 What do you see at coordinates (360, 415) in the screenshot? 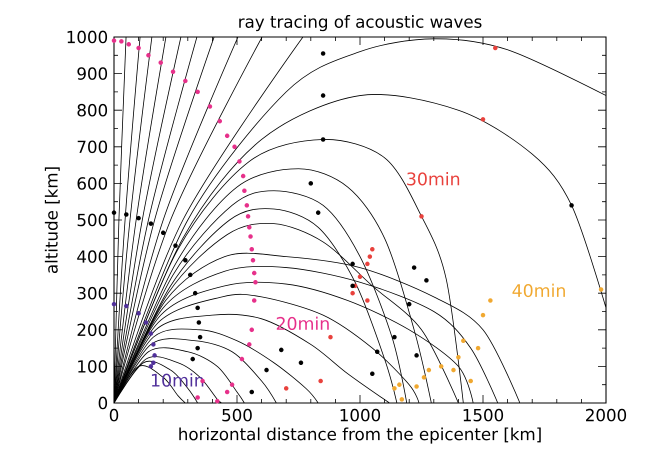
I see `x-tick-label: 1000` at bounding box center [360, 415].